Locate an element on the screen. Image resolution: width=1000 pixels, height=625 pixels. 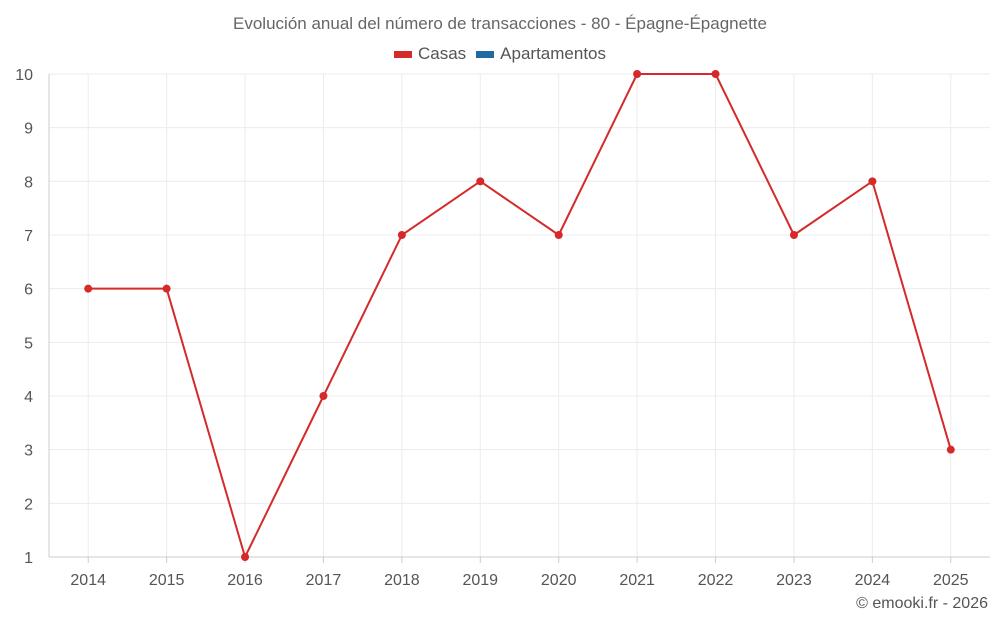
legend-swatch-casas is located at coordinates (402, 54).